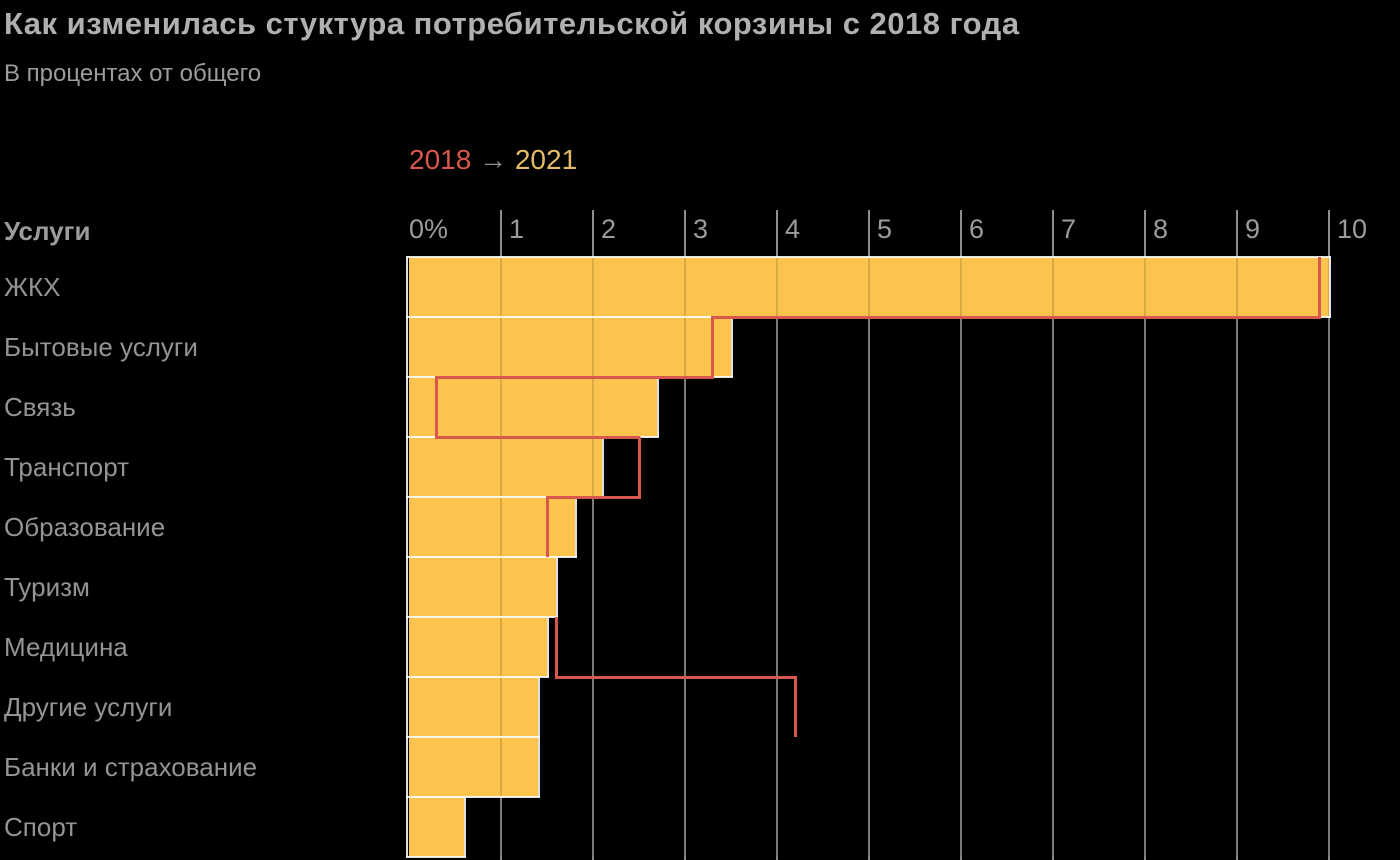 The height and width of the screenshot is (860, 1400). Describe the element at coordinates (41, 827) in the screenshot. I see `category-label: Спорт` at that location.